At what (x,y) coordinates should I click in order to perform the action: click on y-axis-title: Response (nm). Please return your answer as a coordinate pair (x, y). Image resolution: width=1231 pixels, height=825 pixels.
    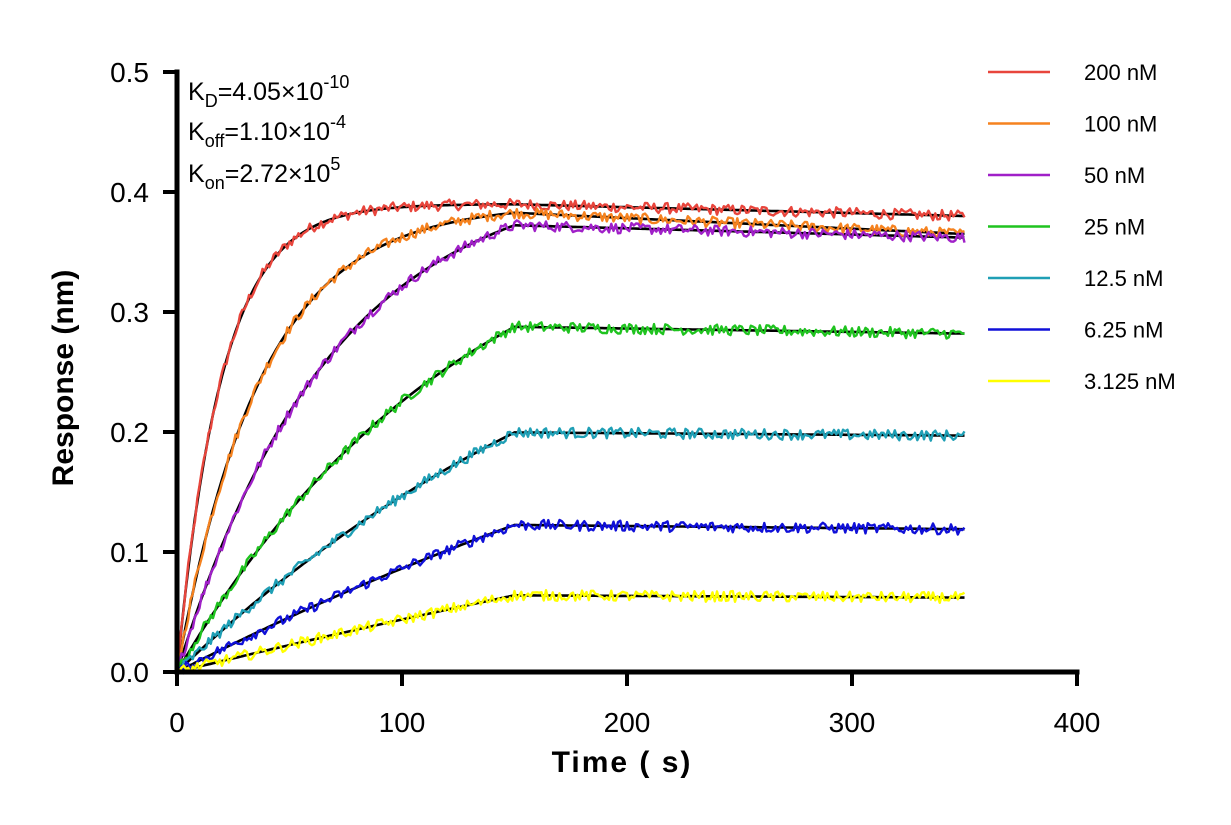
    Looking at the image, I should click on (63, 378).